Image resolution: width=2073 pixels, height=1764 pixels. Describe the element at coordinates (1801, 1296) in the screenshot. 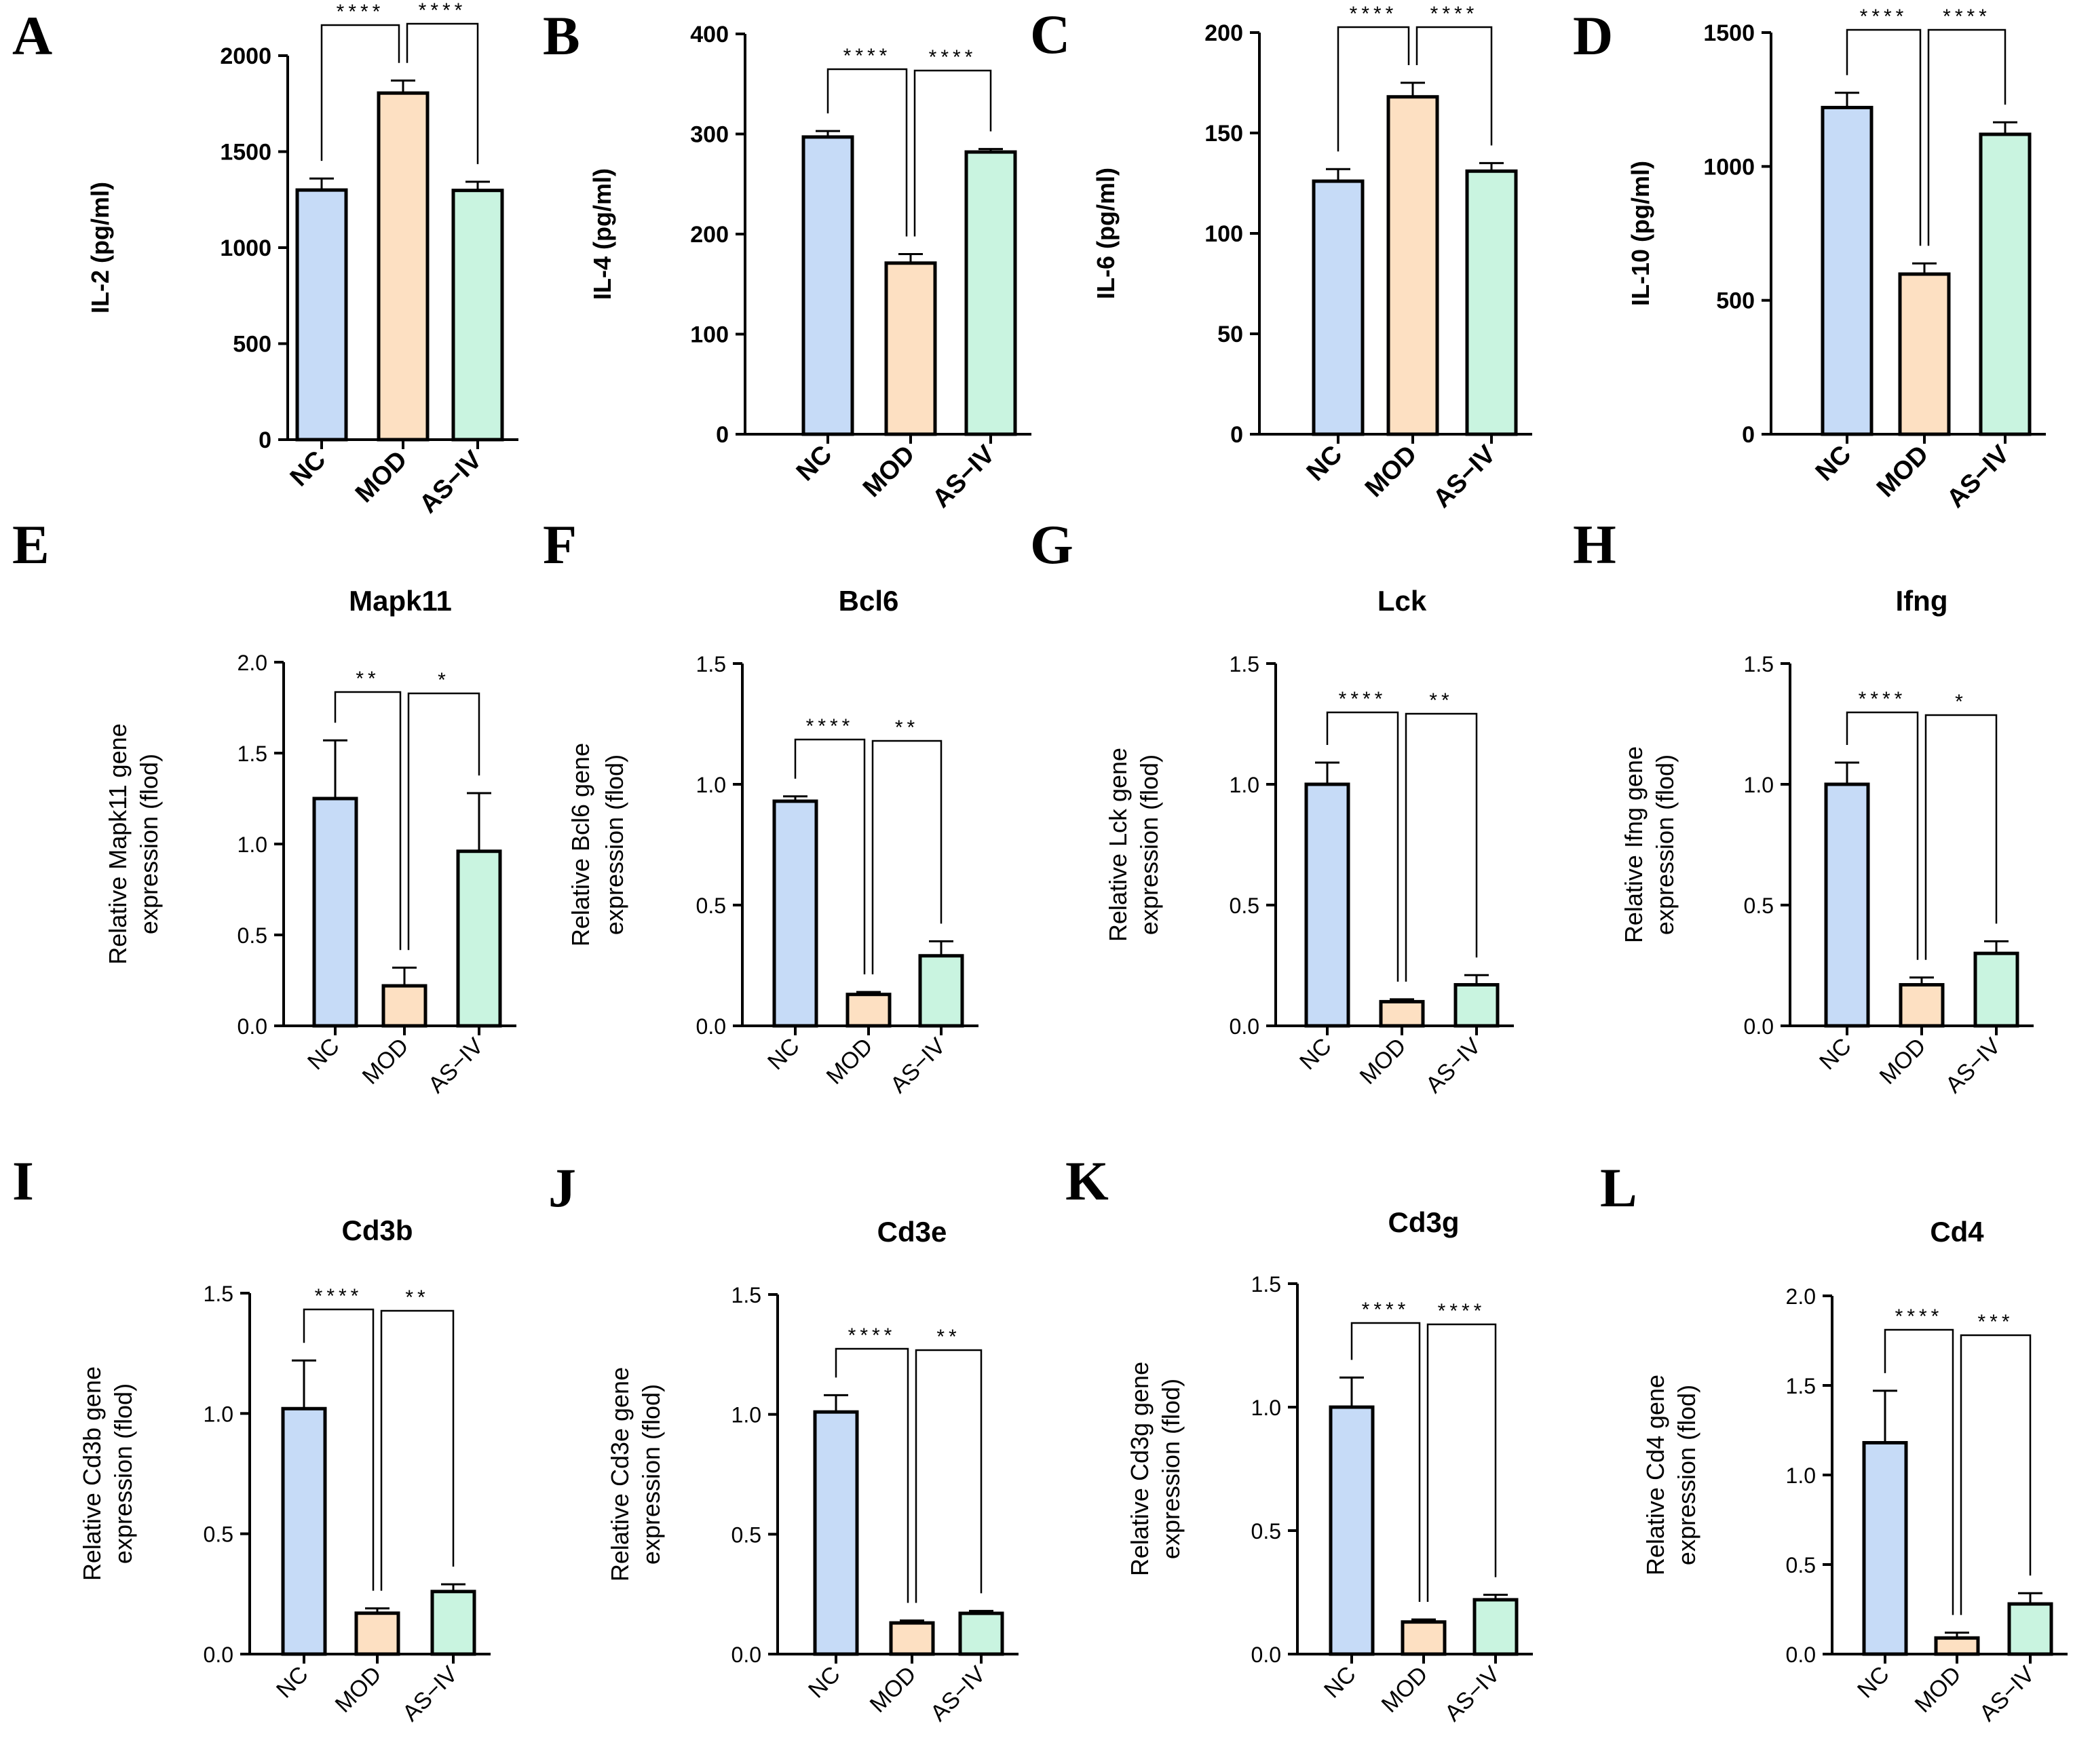

I see `y-tick-label: 2.0` at that location.